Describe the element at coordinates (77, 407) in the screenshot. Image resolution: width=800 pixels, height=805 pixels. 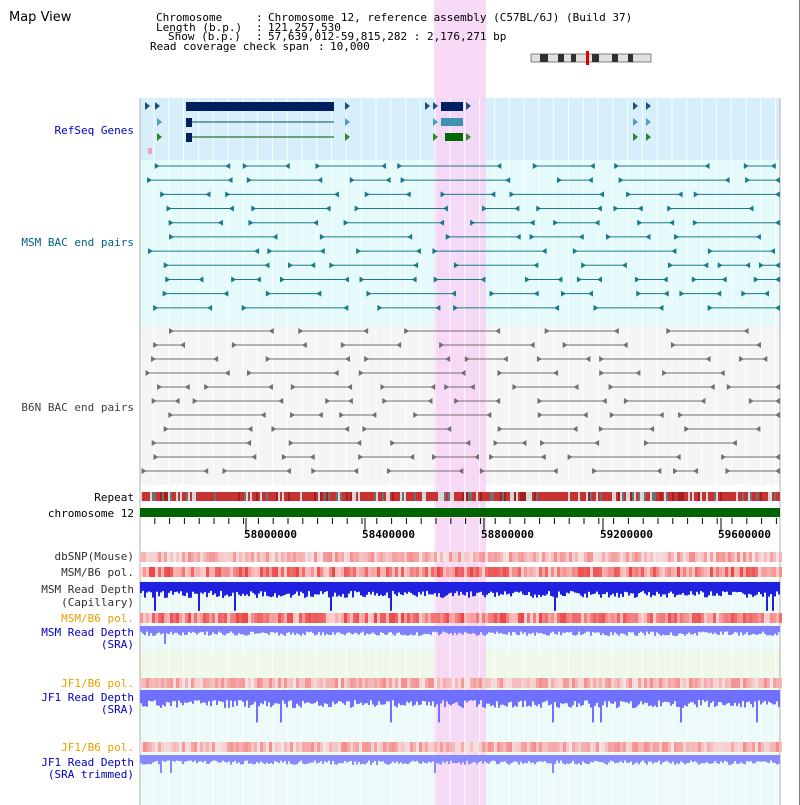
I see `track-label-b6n-bac: B6N BAC end pairs` at that location.